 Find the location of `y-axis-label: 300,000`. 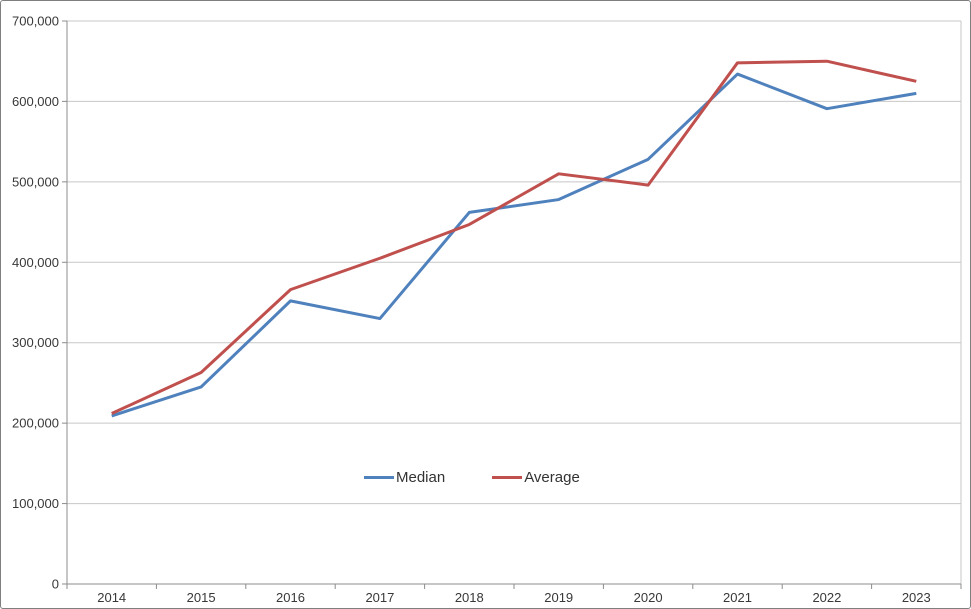

y-axis-label: 300,000 is located at coordinates (35, 342).